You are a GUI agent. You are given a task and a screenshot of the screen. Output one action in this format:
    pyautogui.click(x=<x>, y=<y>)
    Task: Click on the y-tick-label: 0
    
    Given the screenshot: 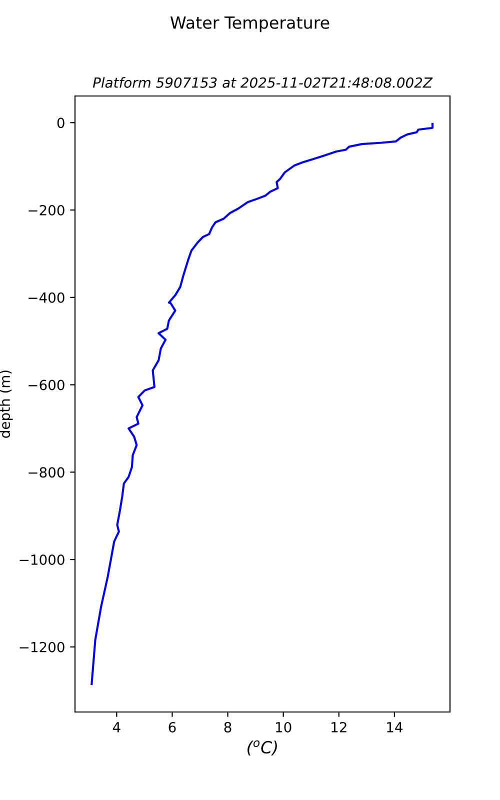 What is the action you would take?
    pyautogui.click(x=60, y=123)
    